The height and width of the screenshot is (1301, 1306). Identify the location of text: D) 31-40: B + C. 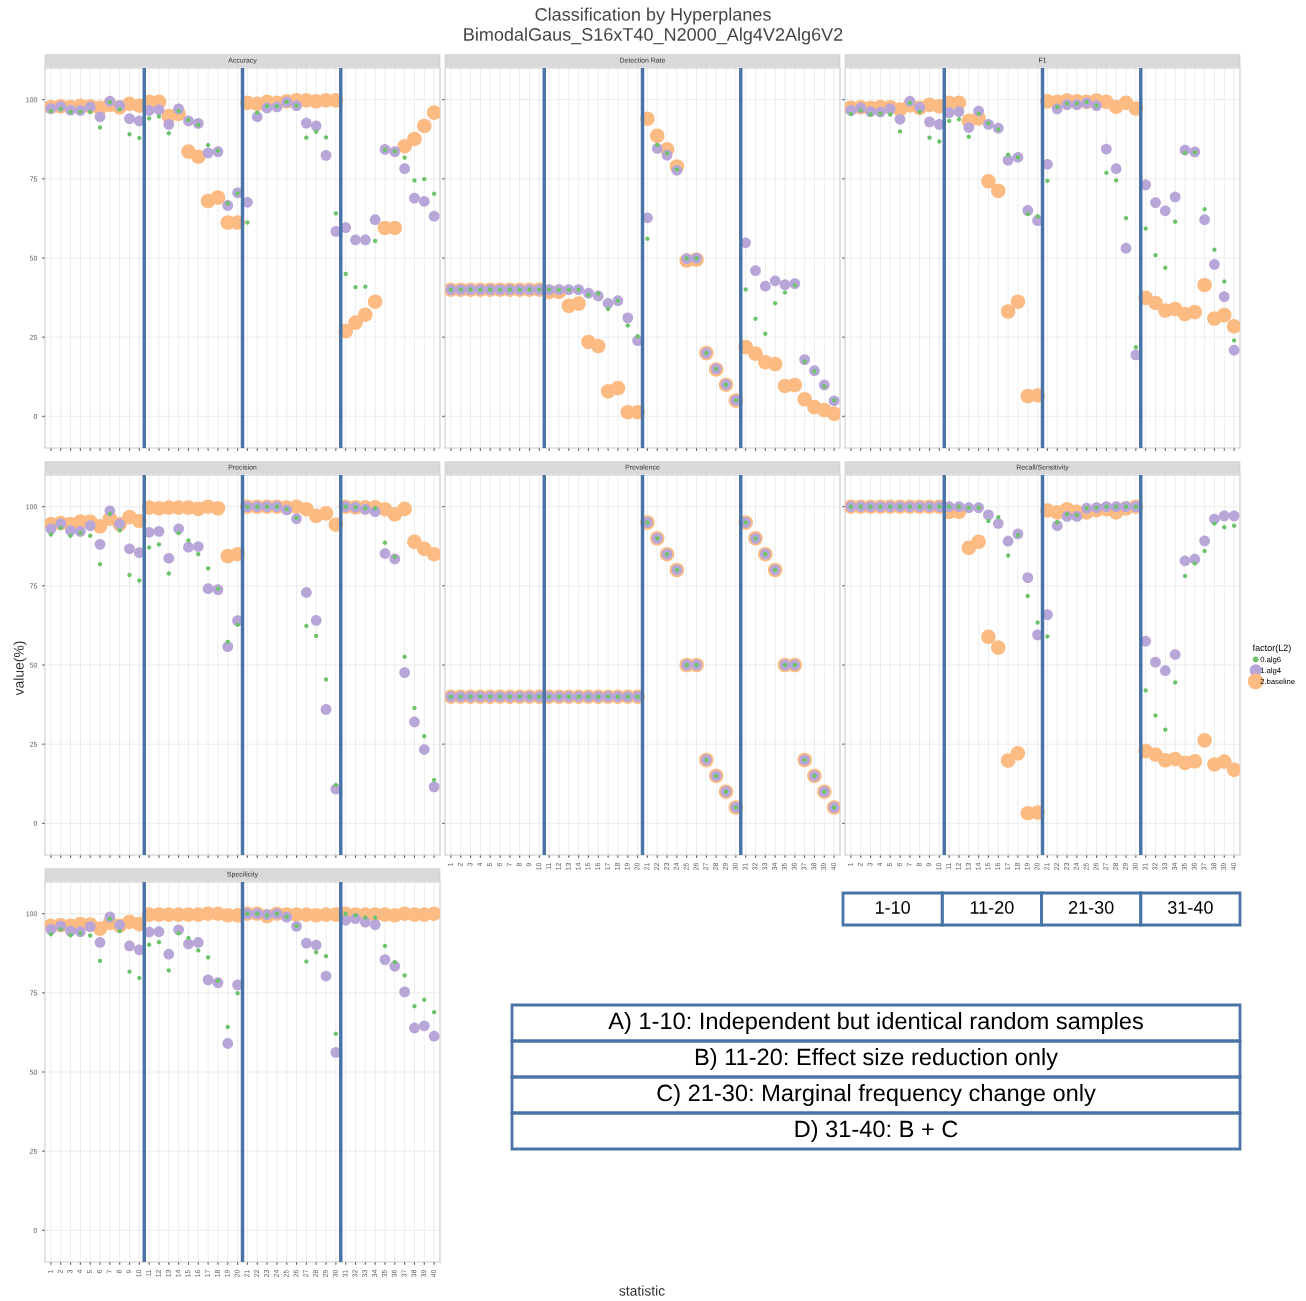
(876, 1130).